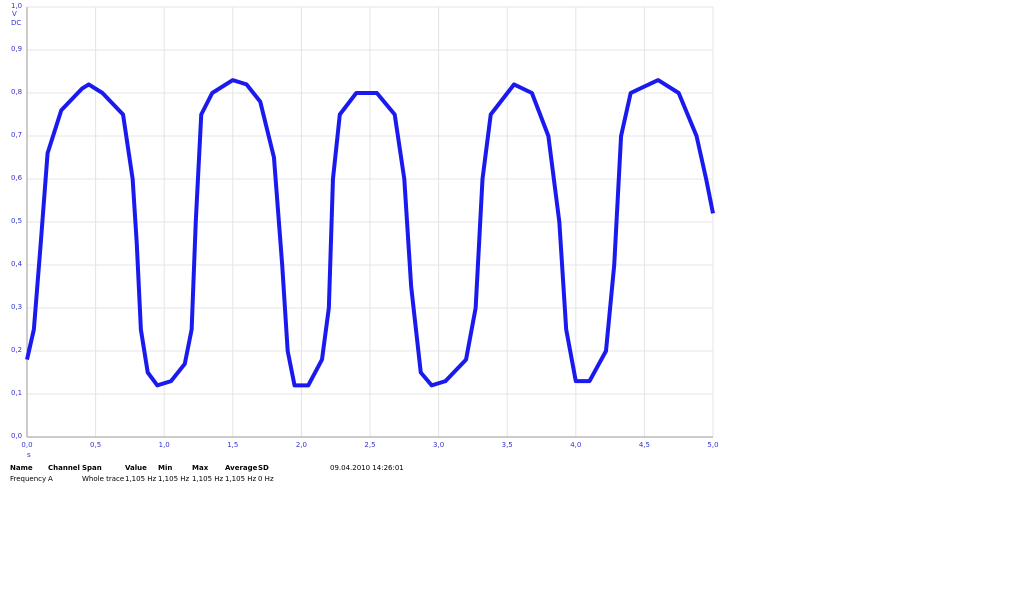  I want to click on table-cell: 0 Hz, so click(266, 479).